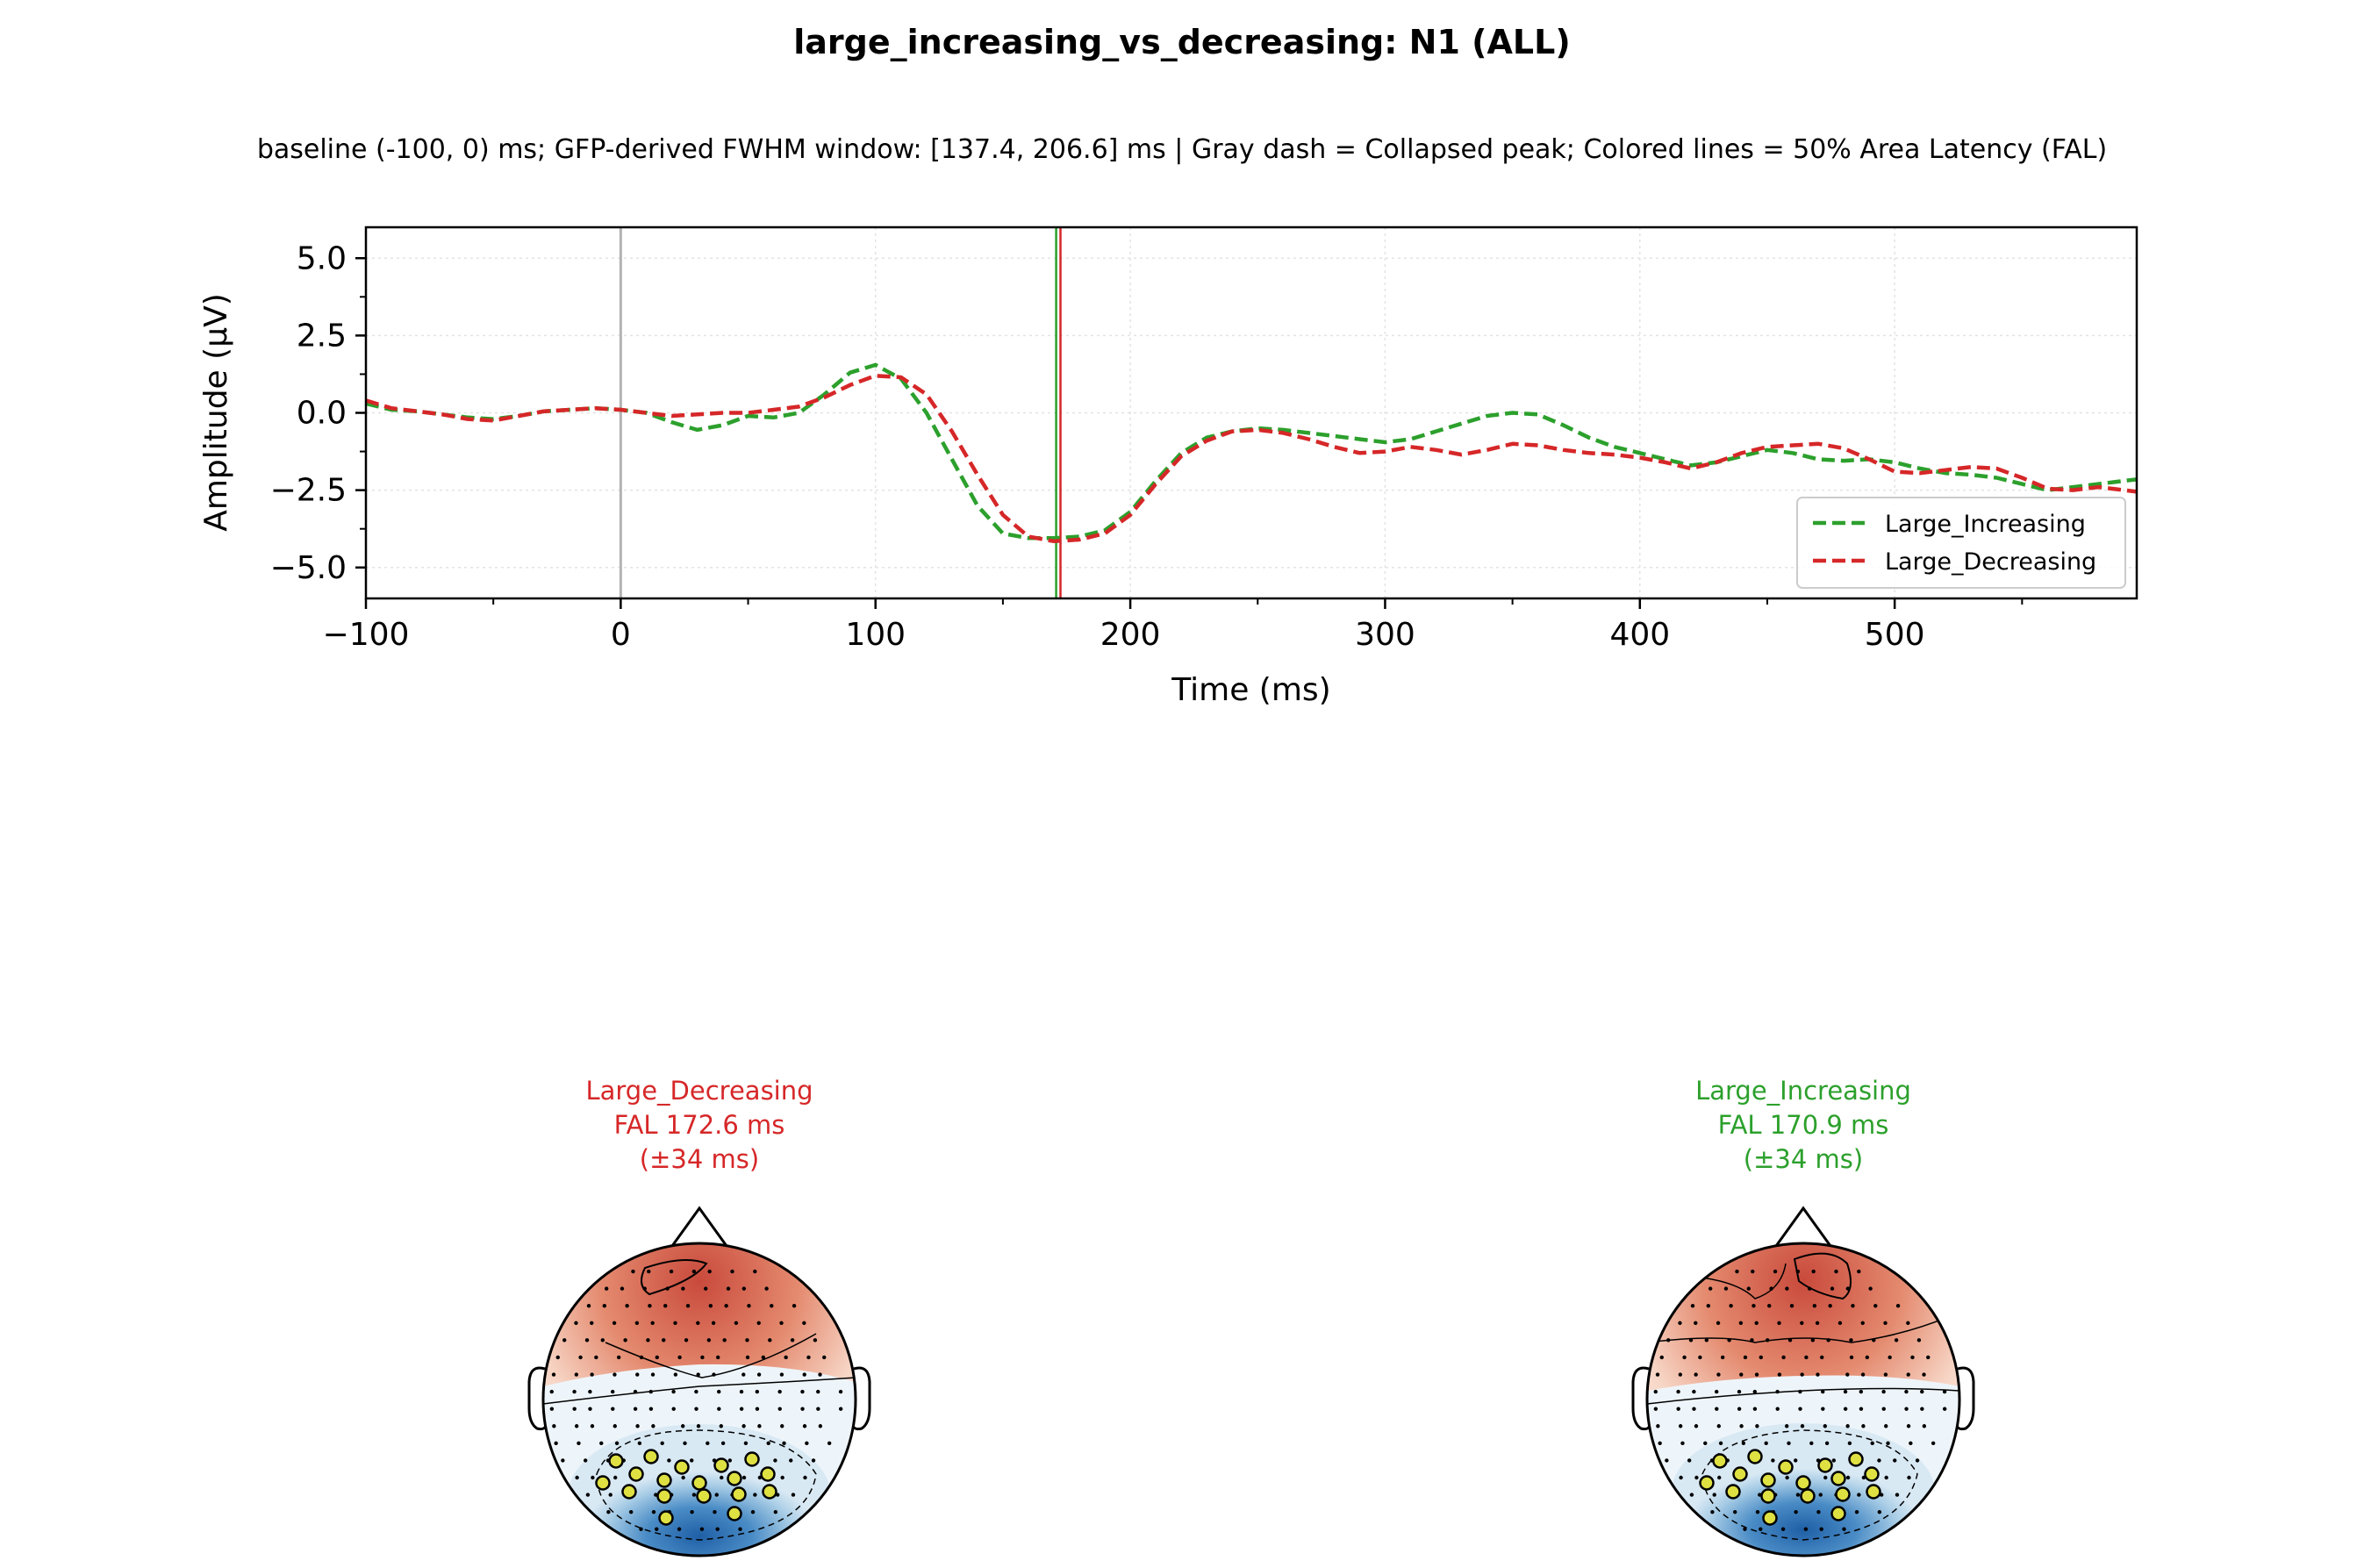  Describe the element at coordinates (699, 1159) in the screenshot. I see `topomap-title-line3: (±34 ms)` at that location.